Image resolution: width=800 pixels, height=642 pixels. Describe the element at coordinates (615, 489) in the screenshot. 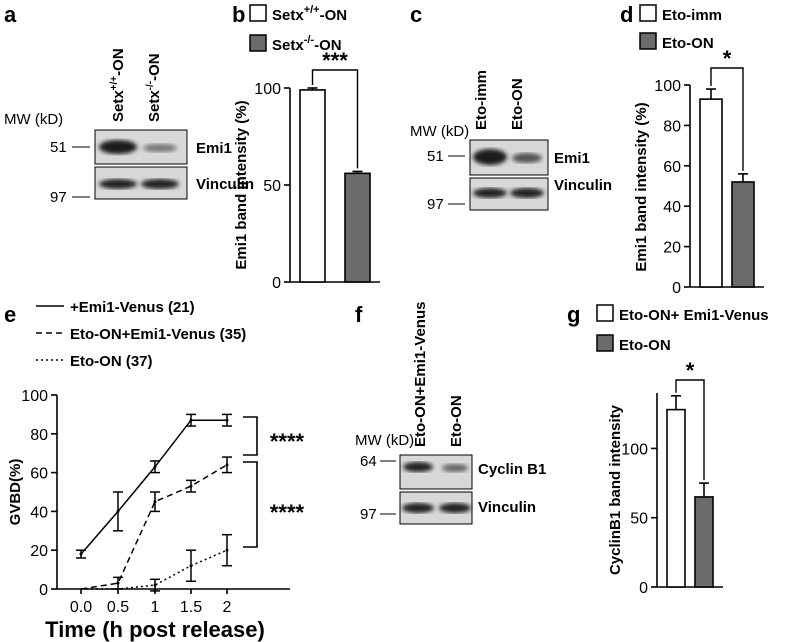

I see `y-axis-label: CyclinB1 band intensity` at that location.